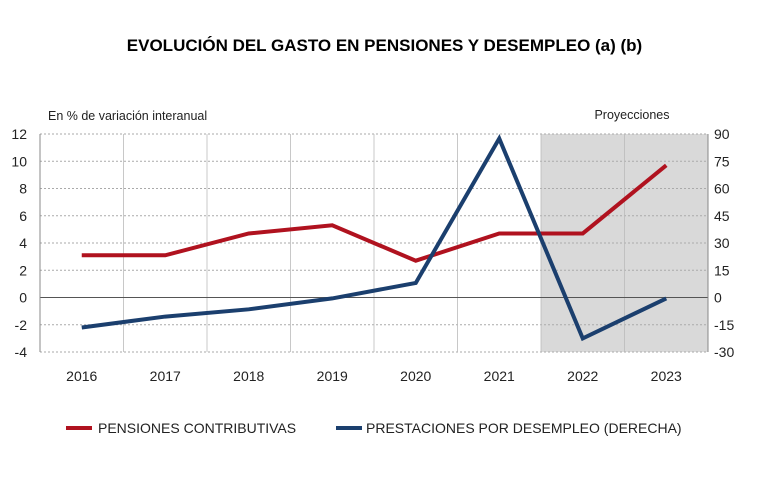  What do you see at coordinates (415, 376) in the screenshot?
I see `x-tick-label: 2020` at bounding box center [415, 376].